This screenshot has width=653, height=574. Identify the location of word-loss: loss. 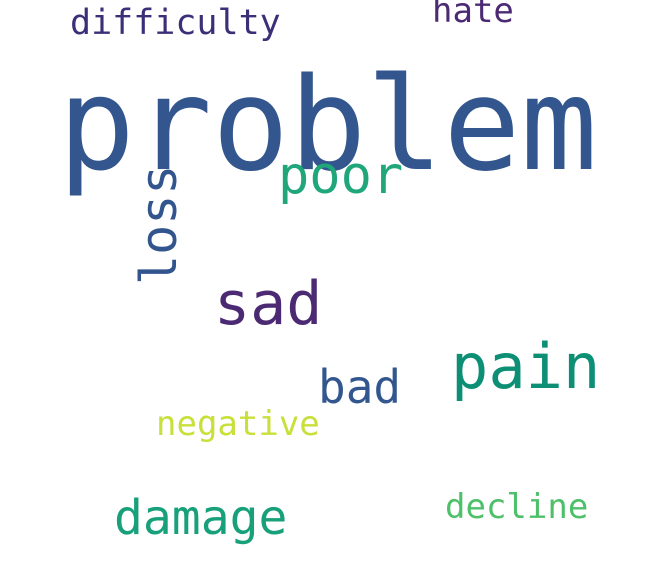
(159, 224).